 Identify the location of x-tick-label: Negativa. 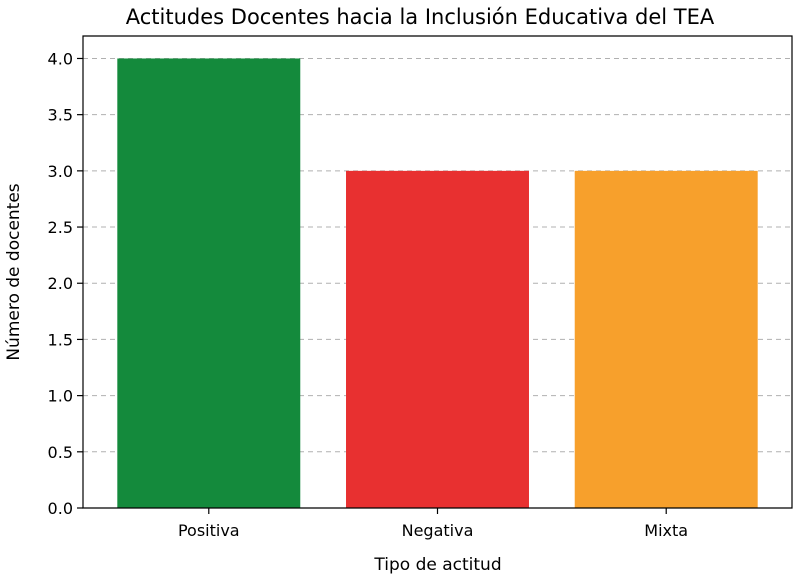
(438, 530).